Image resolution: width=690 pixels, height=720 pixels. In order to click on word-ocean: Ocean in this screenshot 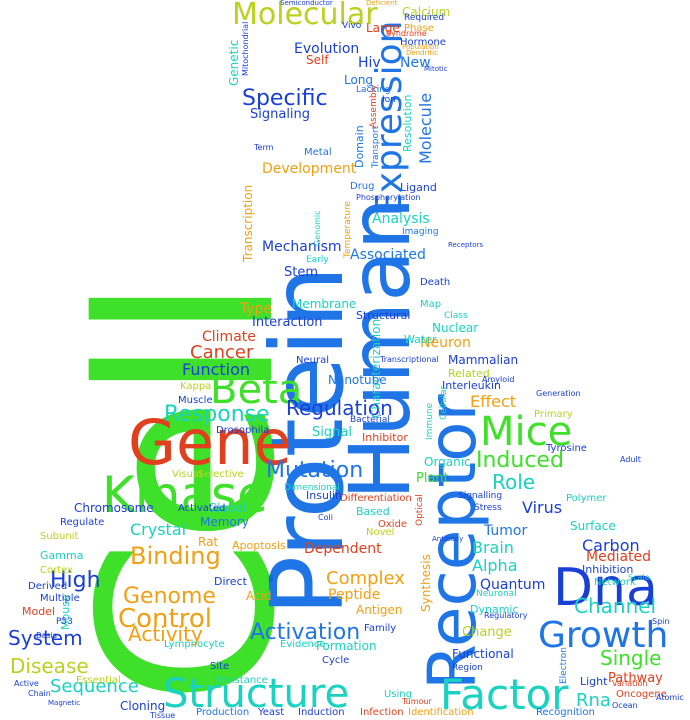, I will do `click(625, 705)`.